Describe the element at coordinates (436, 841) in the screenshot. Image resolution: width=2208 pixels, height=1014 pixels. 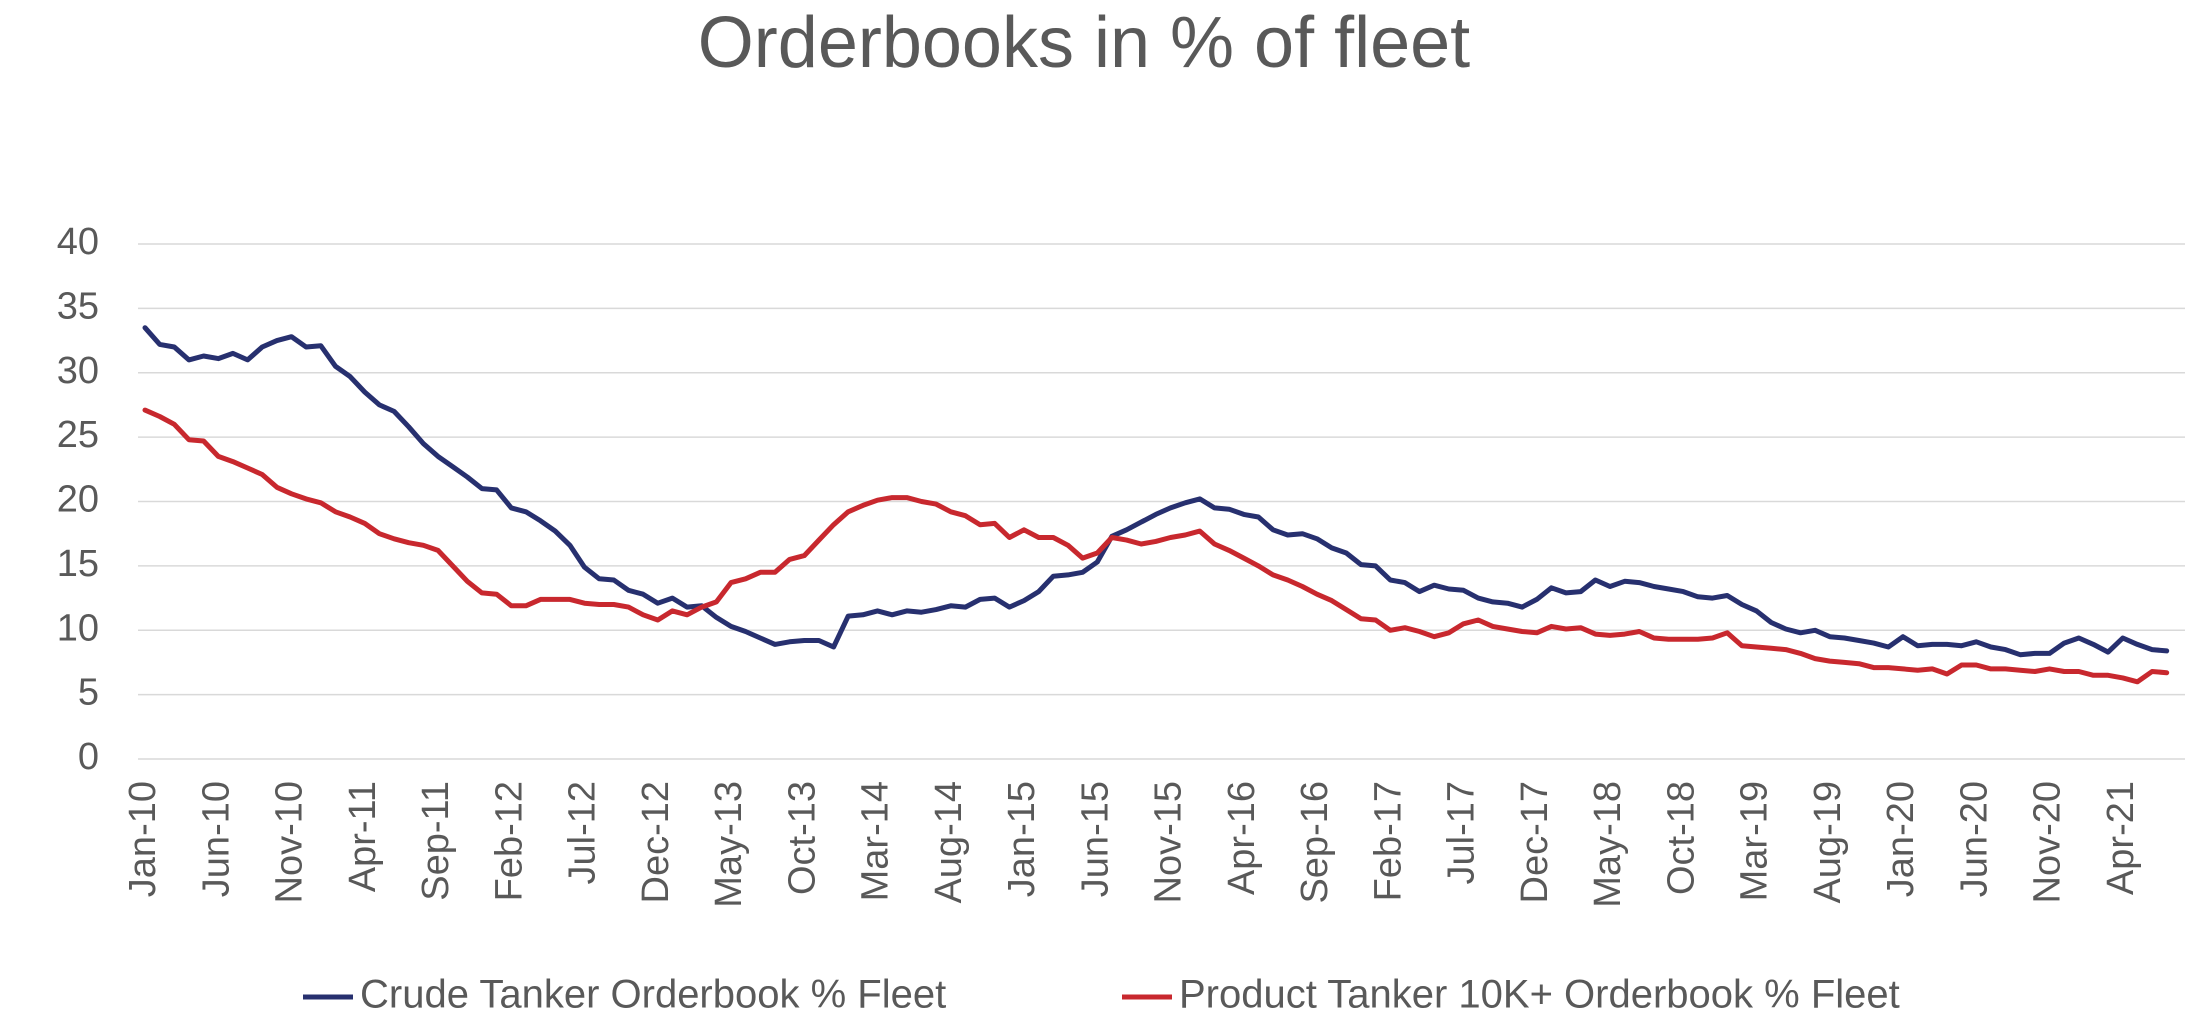
I see `x-tick-label: Sep-11` at that location.